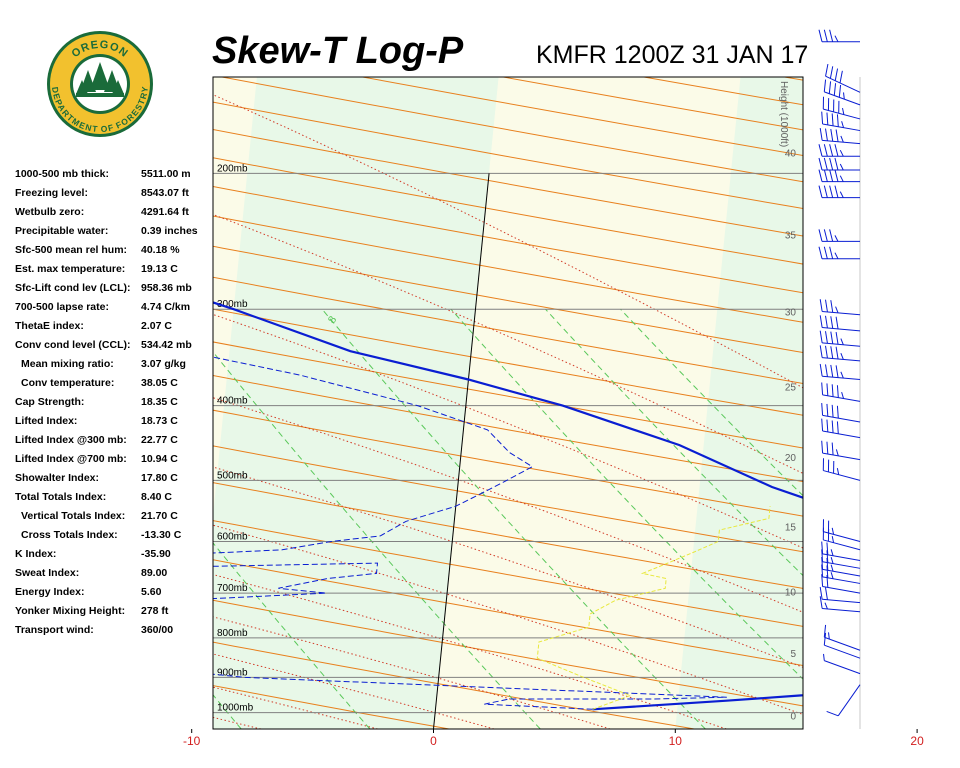  I want to click on index-row: Sweat Index: 89.00, so click(115, 576).